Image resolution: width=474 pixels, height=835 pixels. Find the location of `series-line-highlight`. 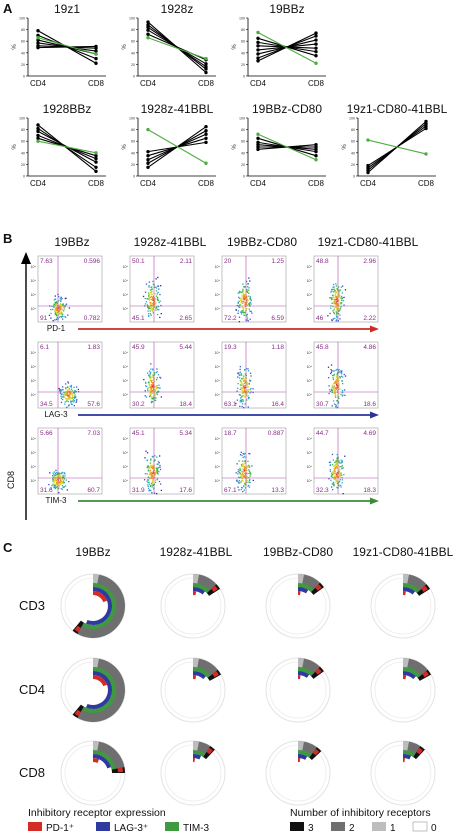

series-line-highlight is located at coordinates (177, 146).